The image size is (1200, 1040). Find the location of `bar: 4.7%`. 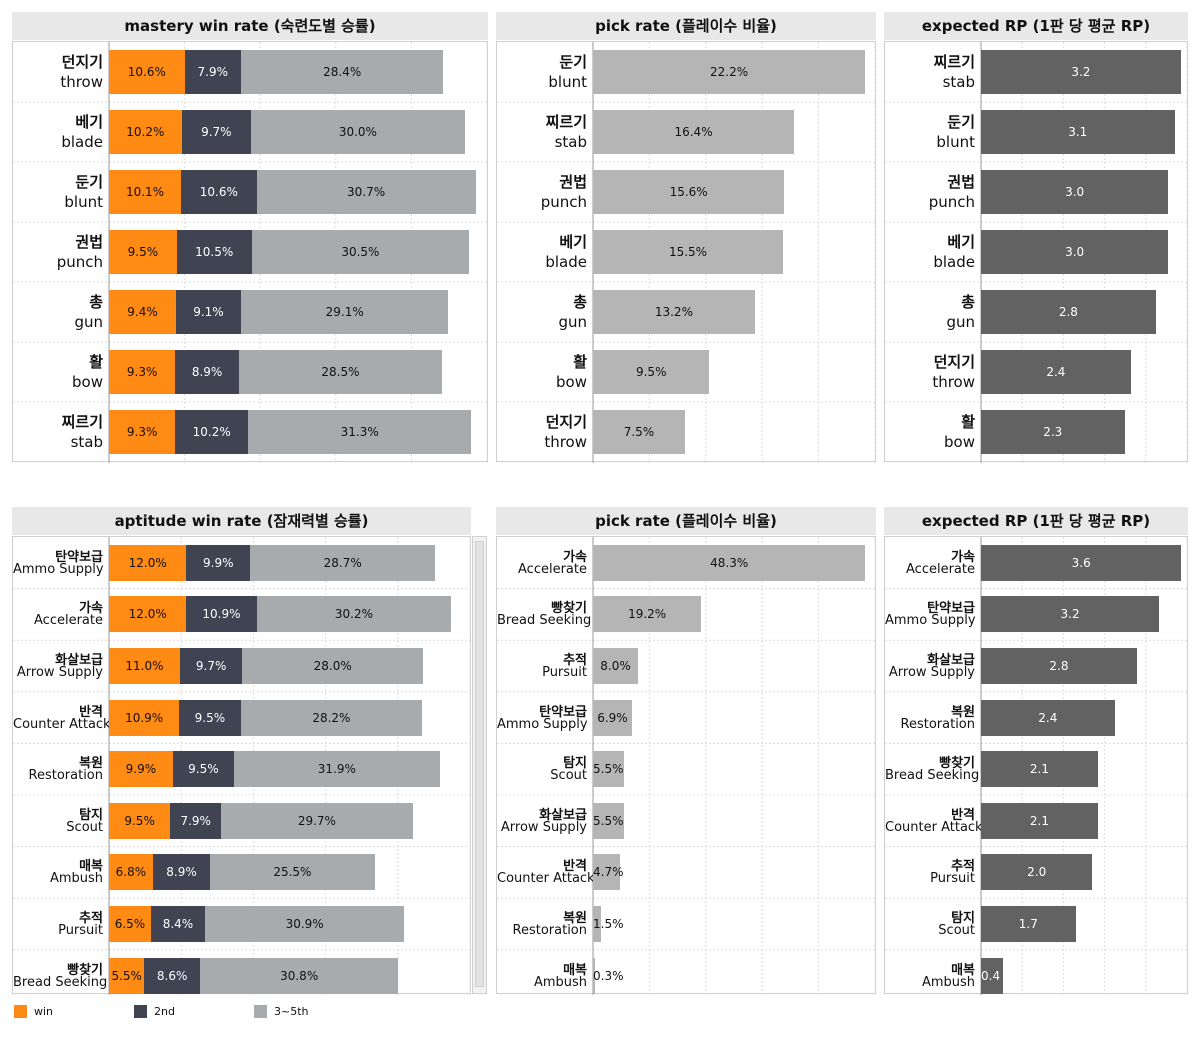

bar: 4.7% is located at coordinates (608, 872).